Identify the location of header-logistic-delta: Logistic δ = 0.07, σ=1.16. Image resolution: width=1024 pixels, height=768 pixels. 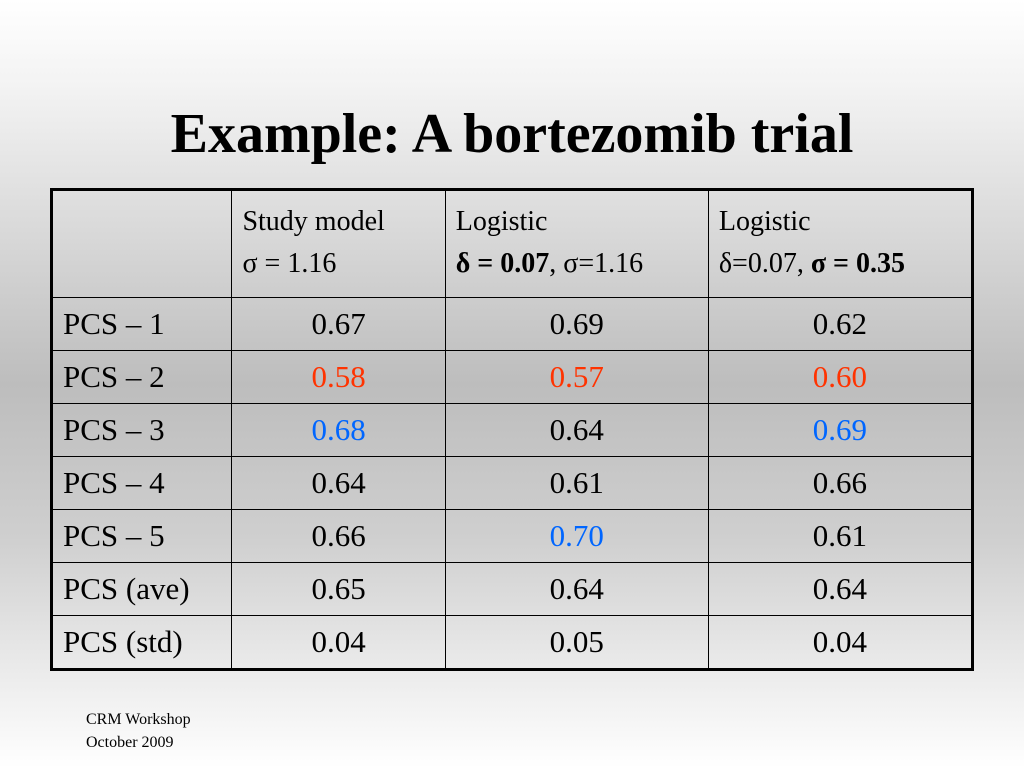
(576, 243).